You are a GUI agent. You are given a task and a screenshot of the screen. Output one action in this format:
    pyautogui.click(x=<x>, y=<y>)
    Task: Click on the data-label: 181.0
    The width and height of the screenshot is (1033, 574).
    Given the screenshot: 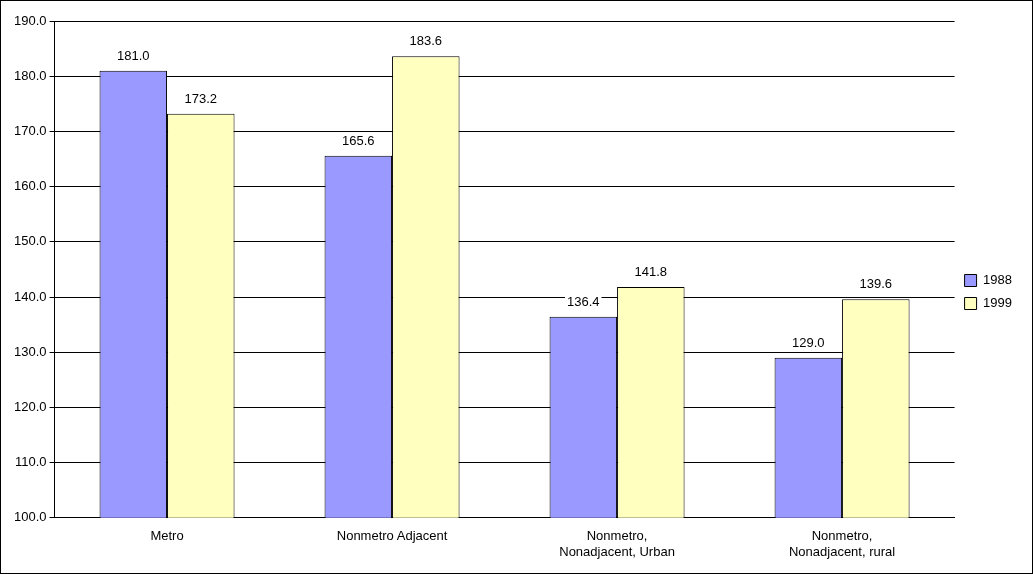 What is the action you would take?
    pyautogui.click(x=133, y=55)
    